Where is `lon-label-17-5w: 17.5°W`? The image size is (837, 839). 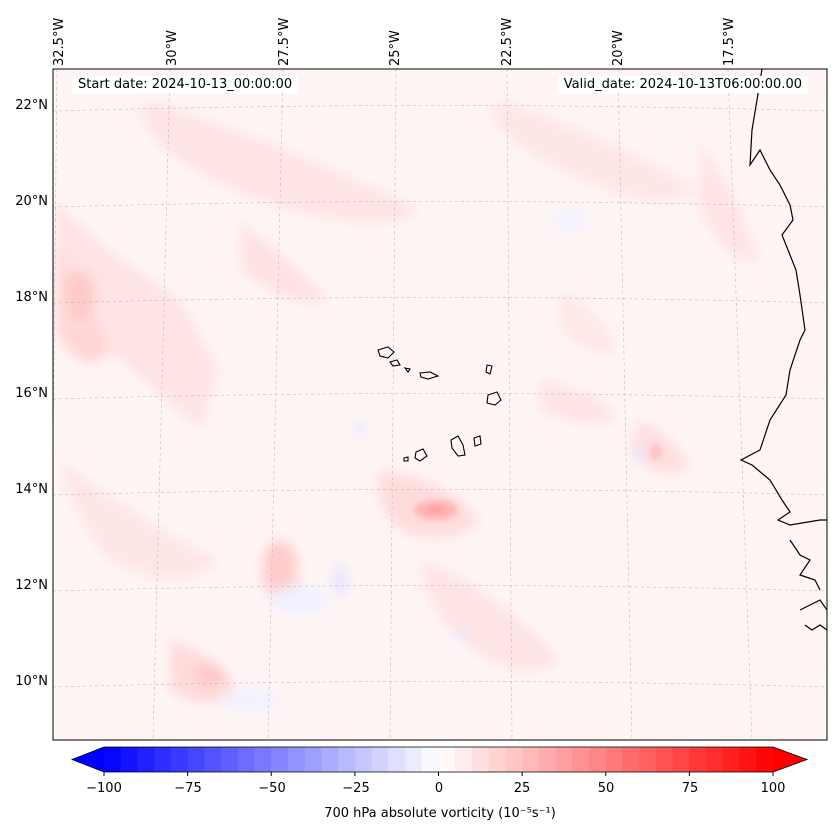 lon-label-17-5w: 17.5°W is located at coordinates (729, 41).